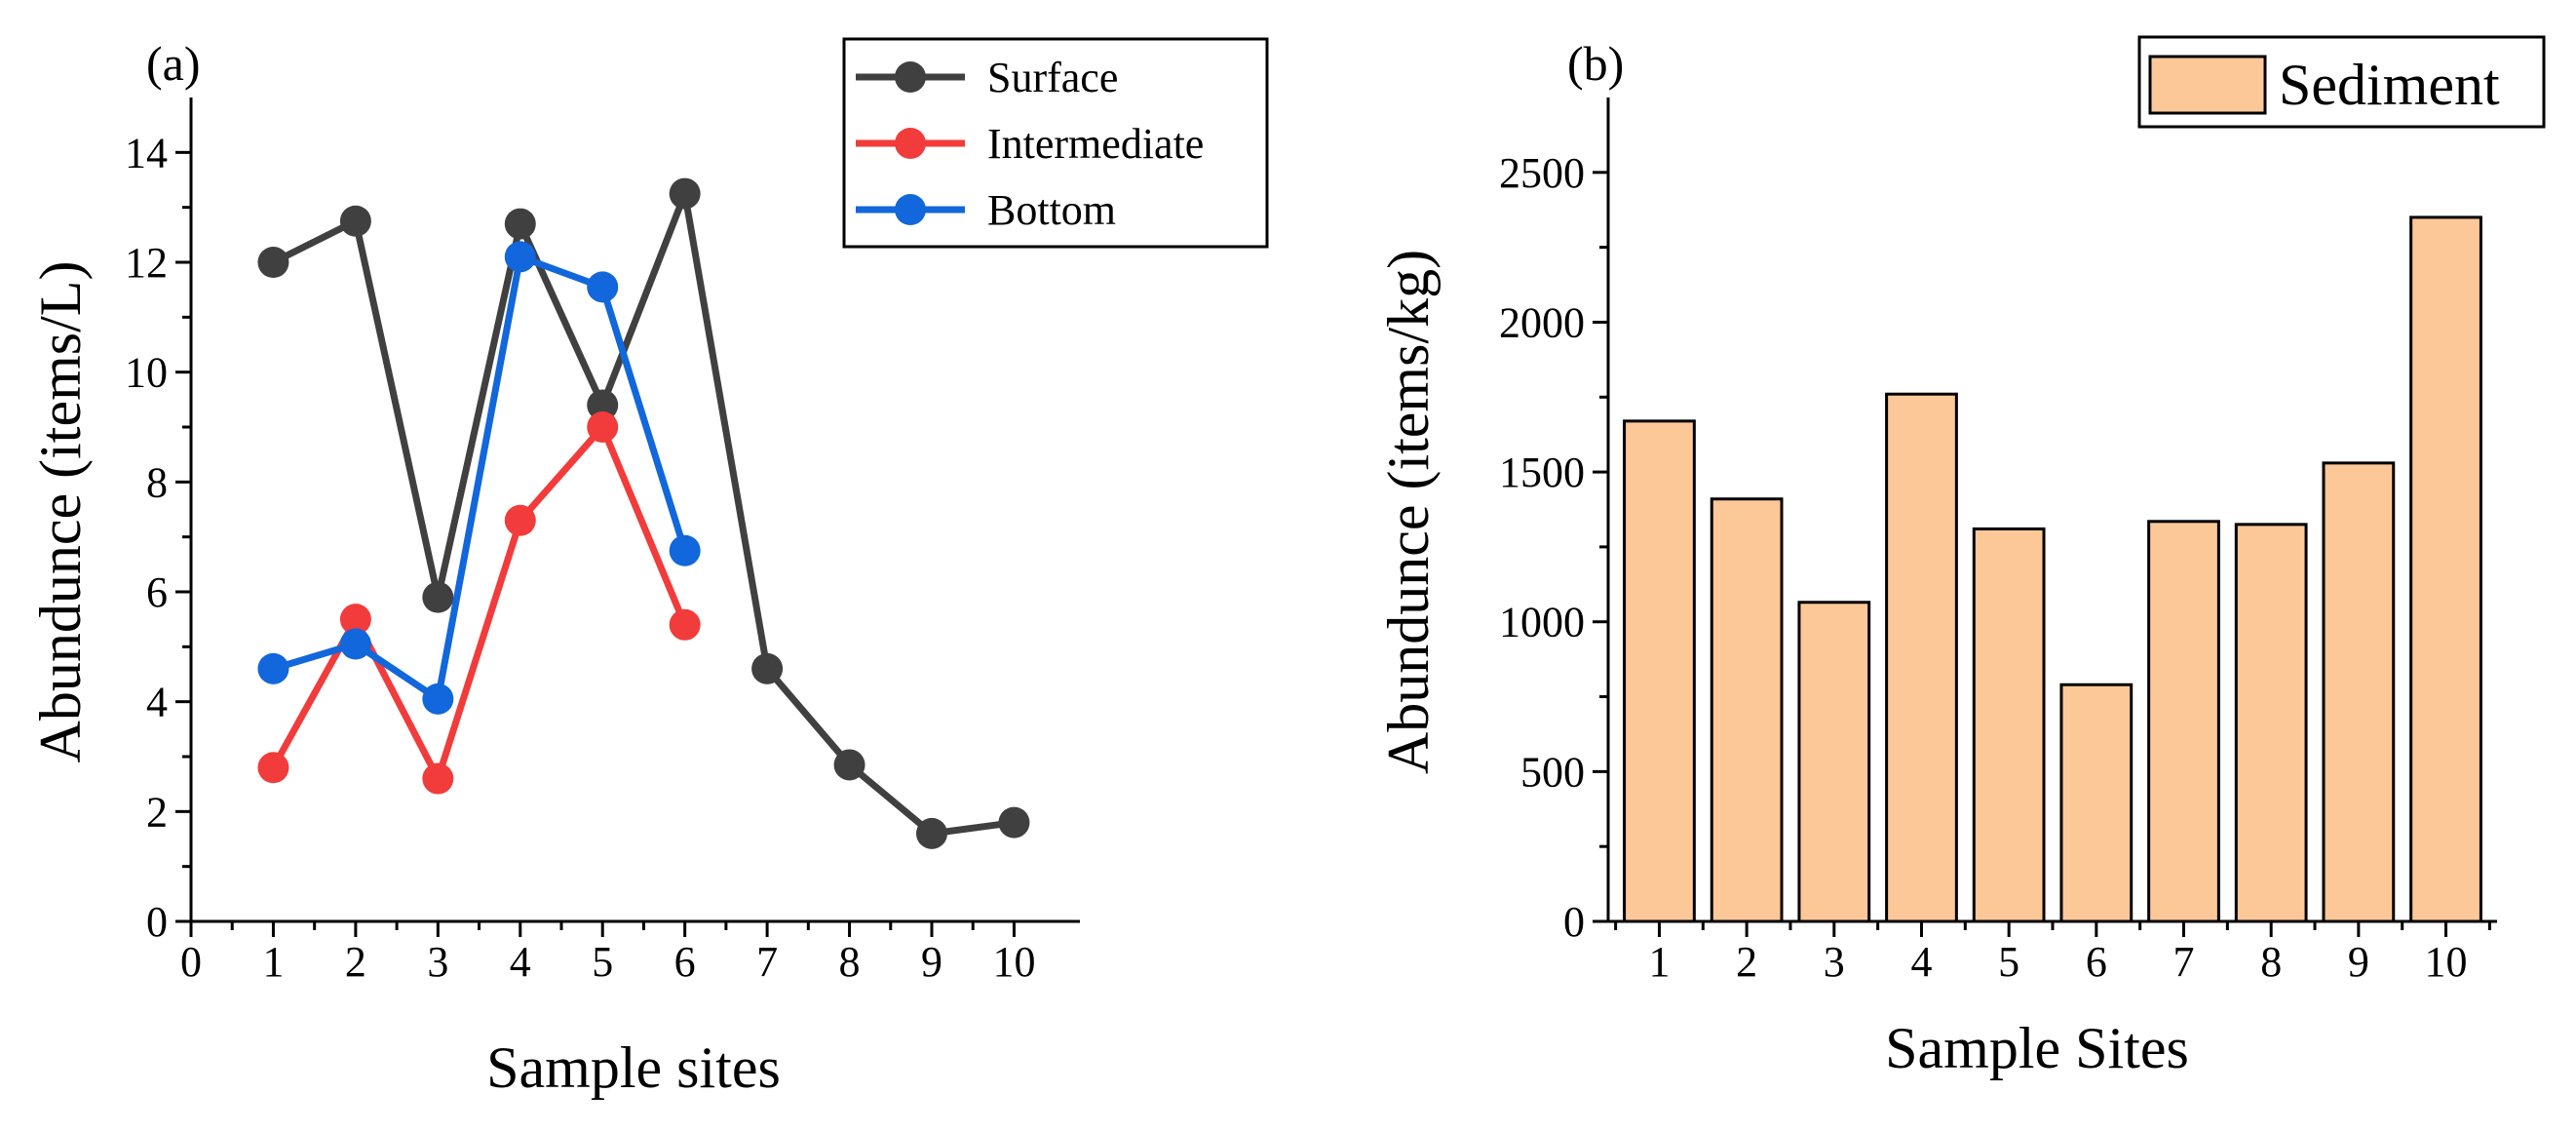  Describe the element at coordinates (437, 962) in the screenshot. I see `panel-a-x-tick-label: 3` at that location.